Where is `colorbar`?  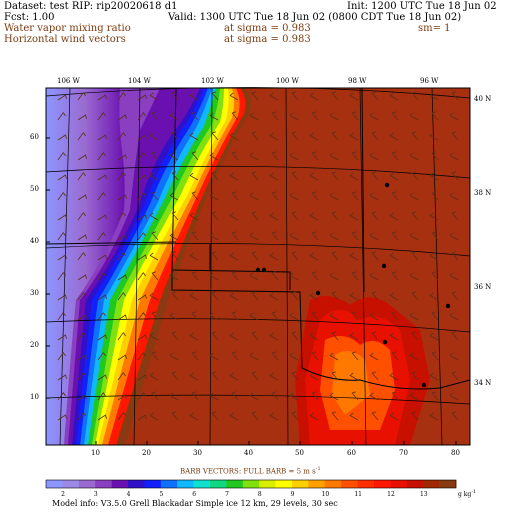 colorbar is located at coordinates (251, 484).